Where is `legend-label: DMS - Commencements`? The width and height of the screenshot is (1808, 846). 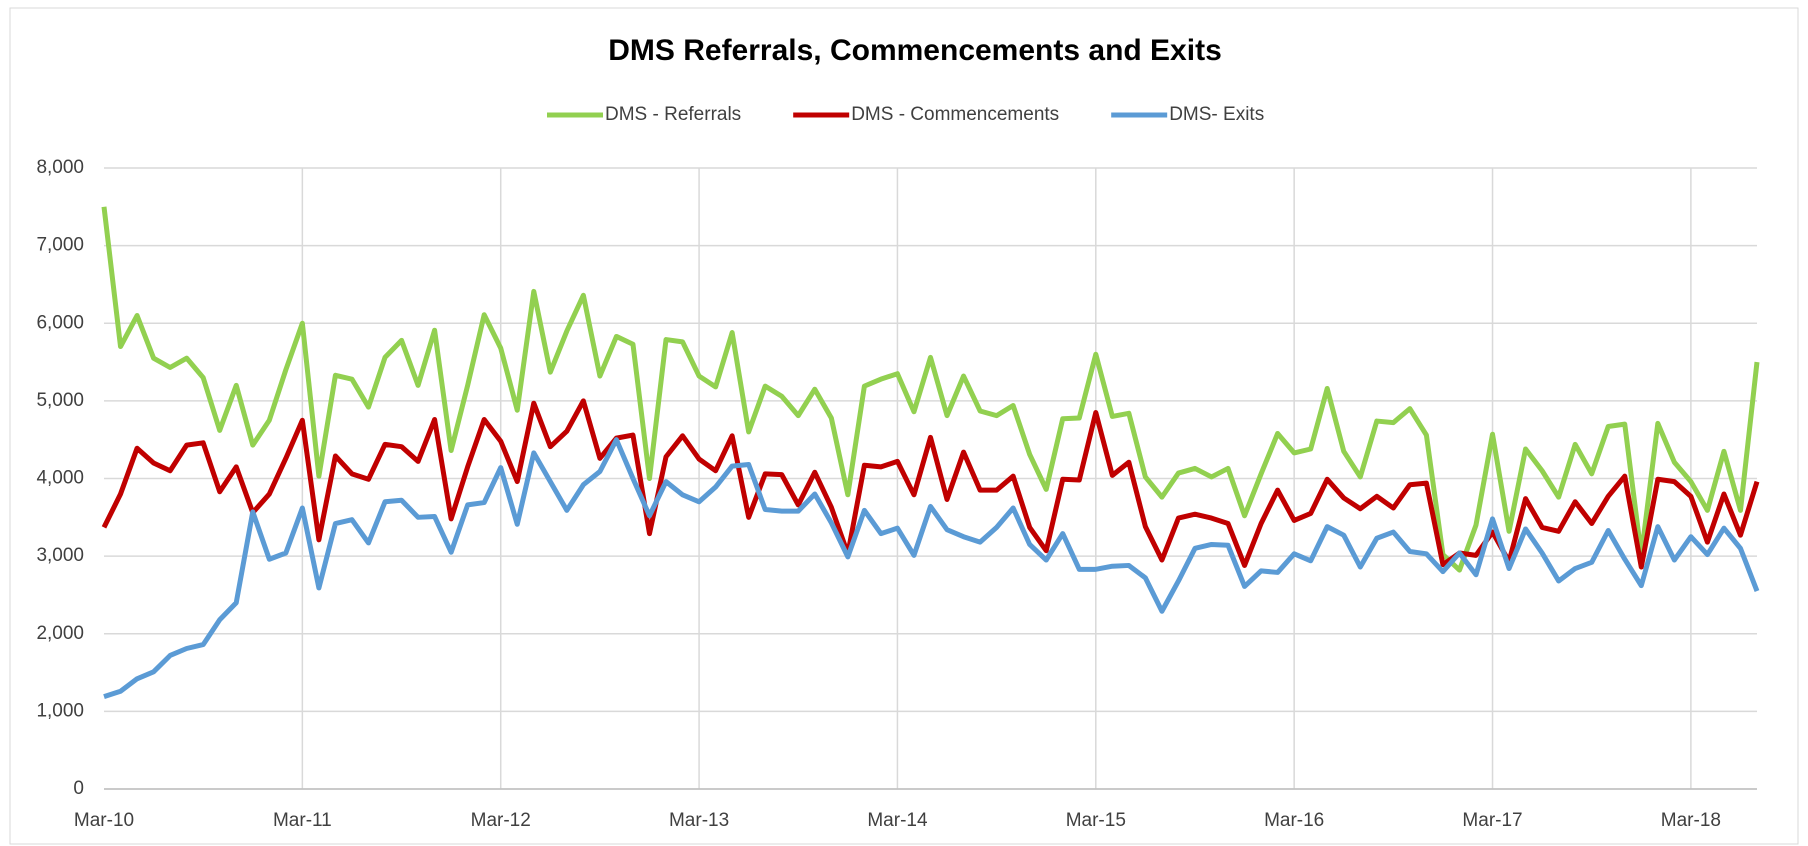 legend-label: DMS - Commencements is located at coordinates (955, 114).